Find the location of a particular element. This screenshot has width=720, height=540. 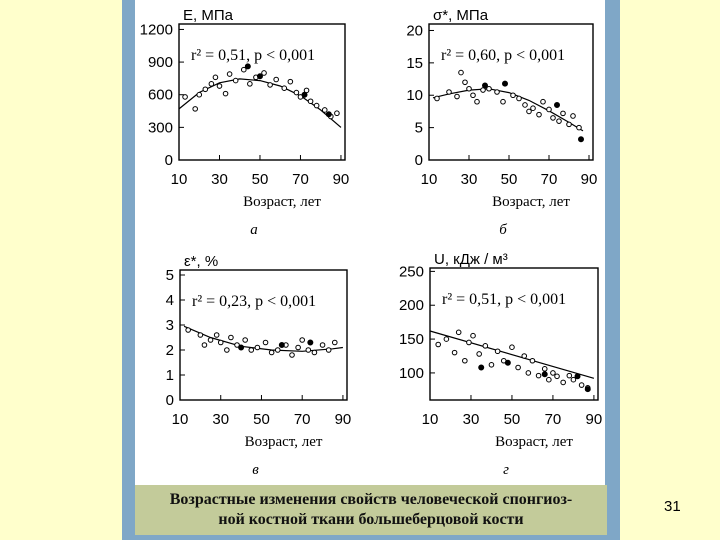

y-tick-label: 600 is located at coordinates (160, 95).